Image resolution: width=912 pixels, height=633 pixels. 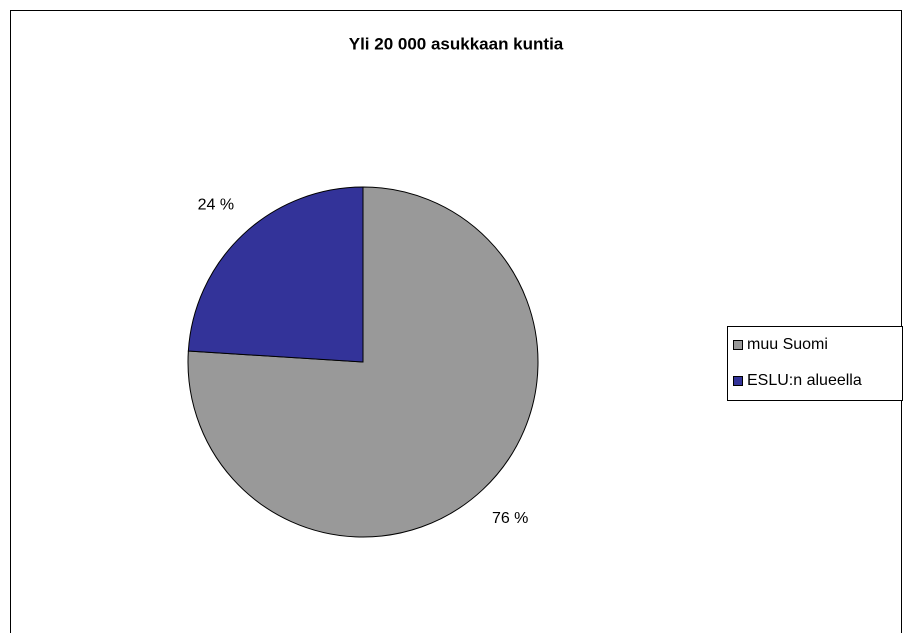 What do you see at coordinates (510, 518) in the screenshot?
I see `data-label: 76 %` at bounding box center [510, 518].